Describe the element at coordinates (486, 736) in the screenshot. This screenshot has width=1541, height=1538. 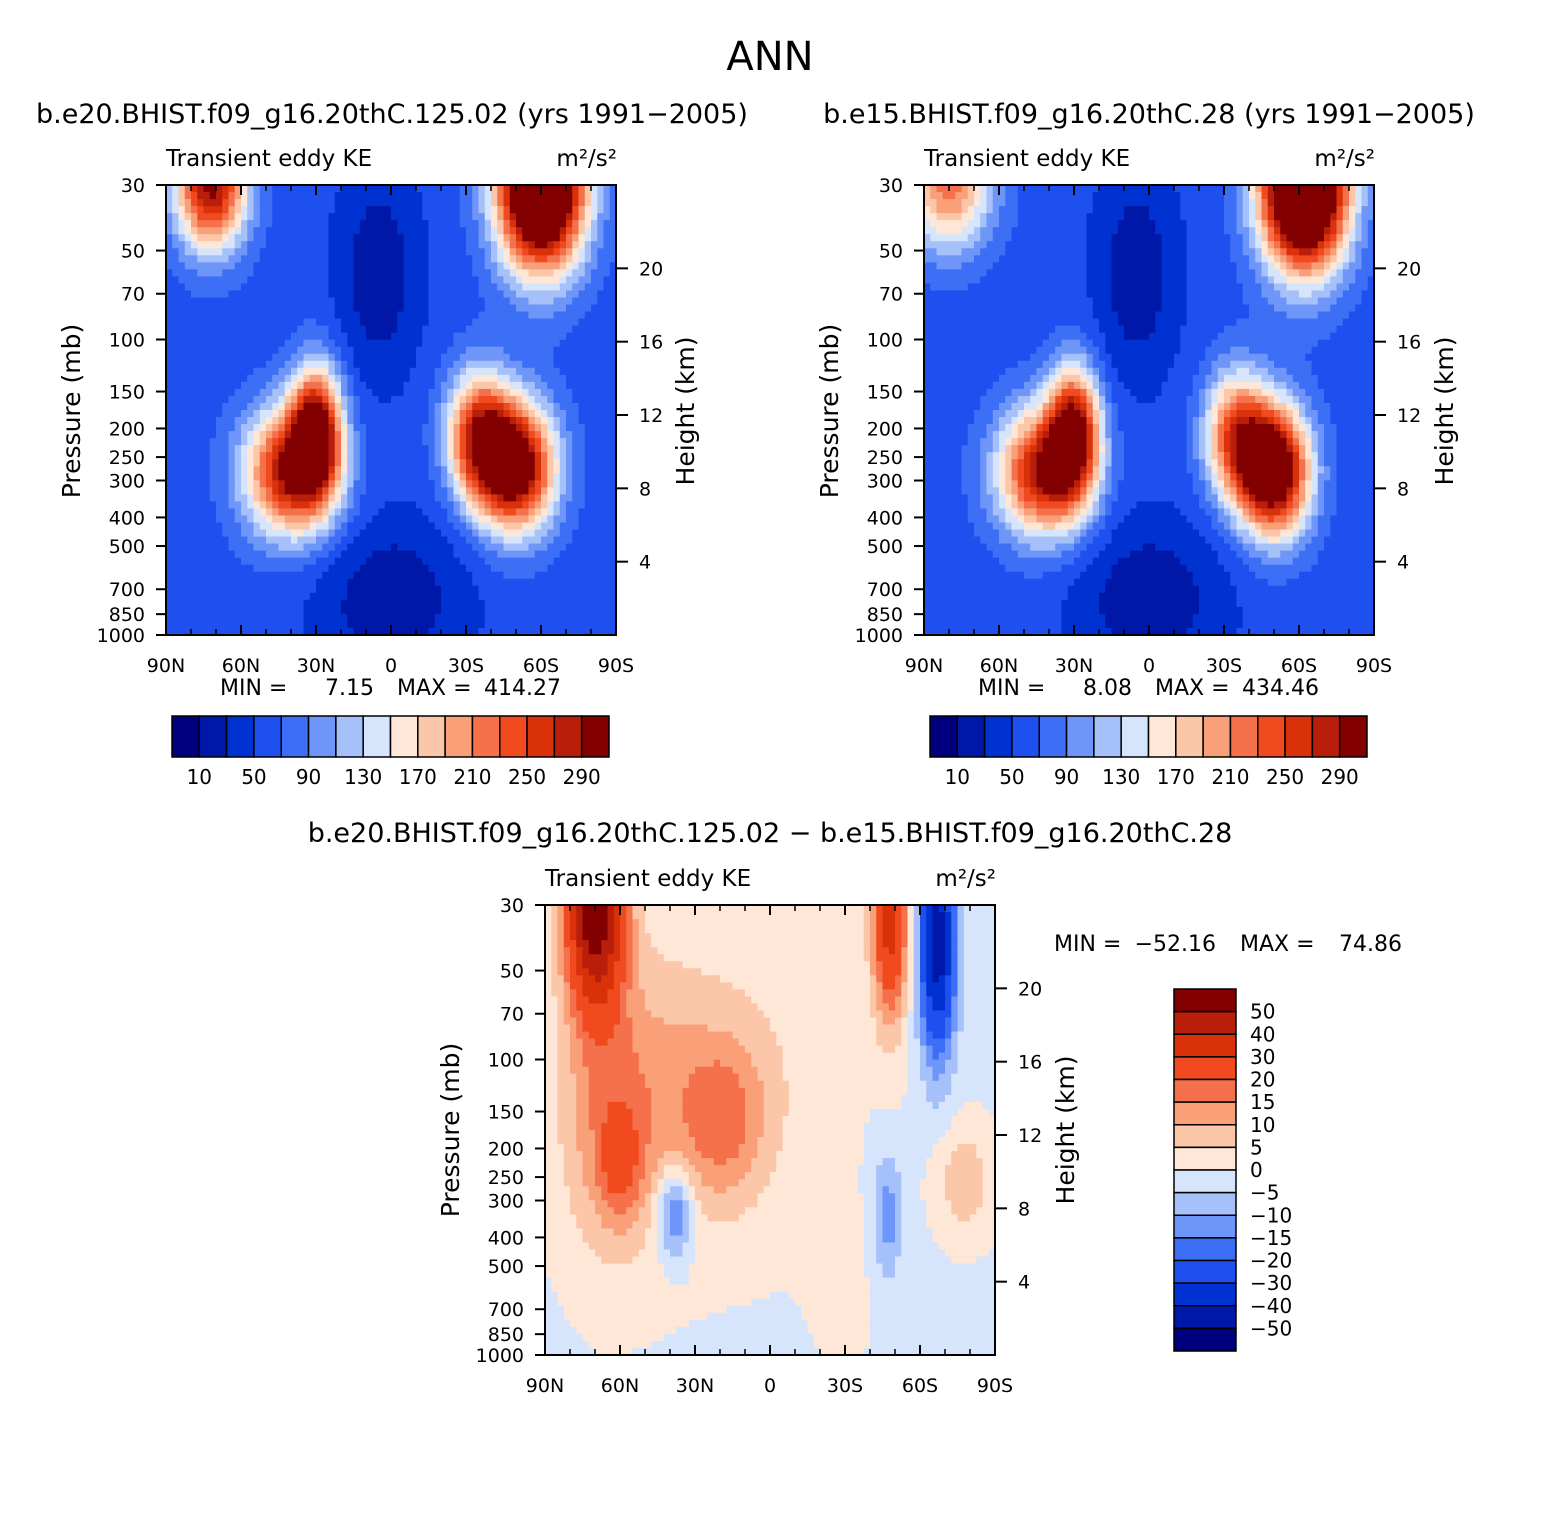
I see `panel-a-colorbar-swatch` at that location.